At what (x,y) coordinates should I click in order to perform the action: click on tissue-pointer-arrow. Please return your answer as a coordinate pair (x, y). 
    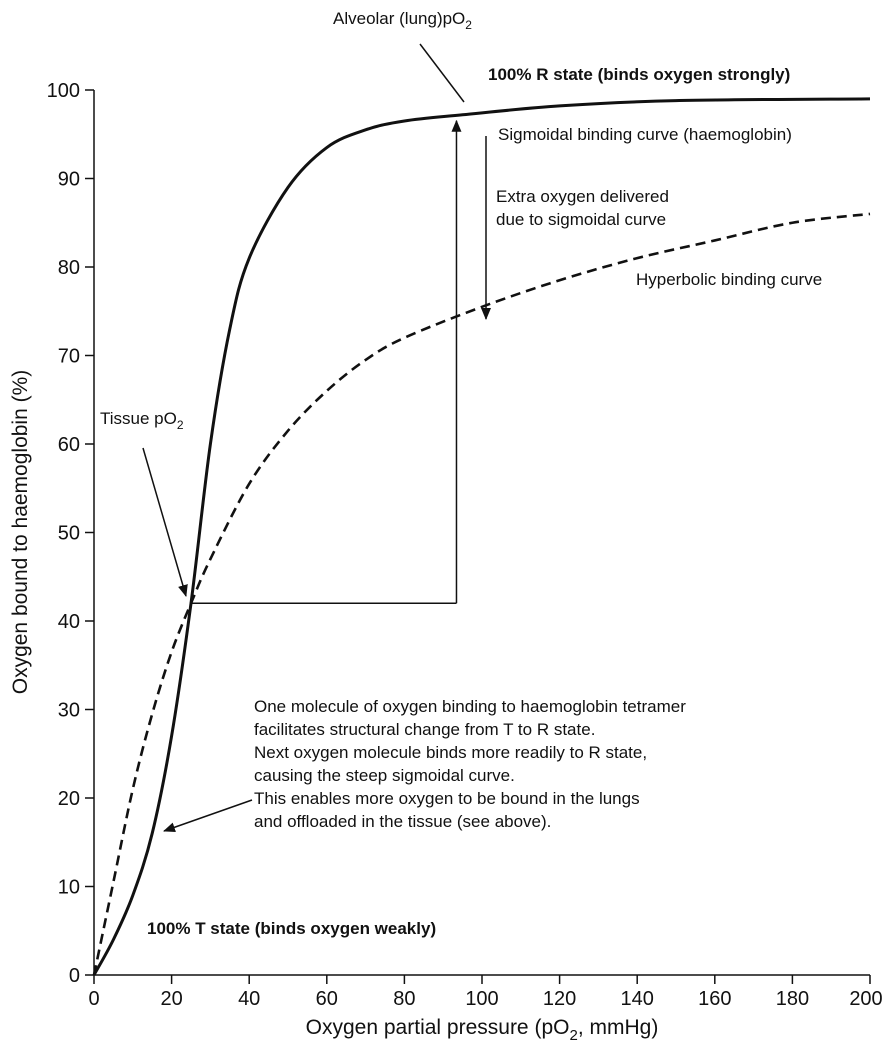
    Looking at the image, I should click on (165, 522).